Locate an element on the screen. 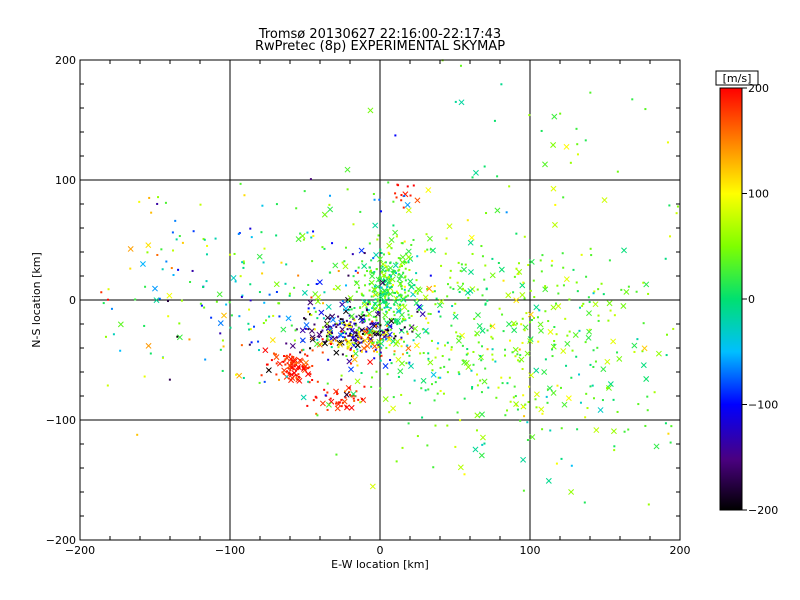 This screenshot has height=600, width=800. colorbar-tick-label: 100 is located at coordinates (758, 194).